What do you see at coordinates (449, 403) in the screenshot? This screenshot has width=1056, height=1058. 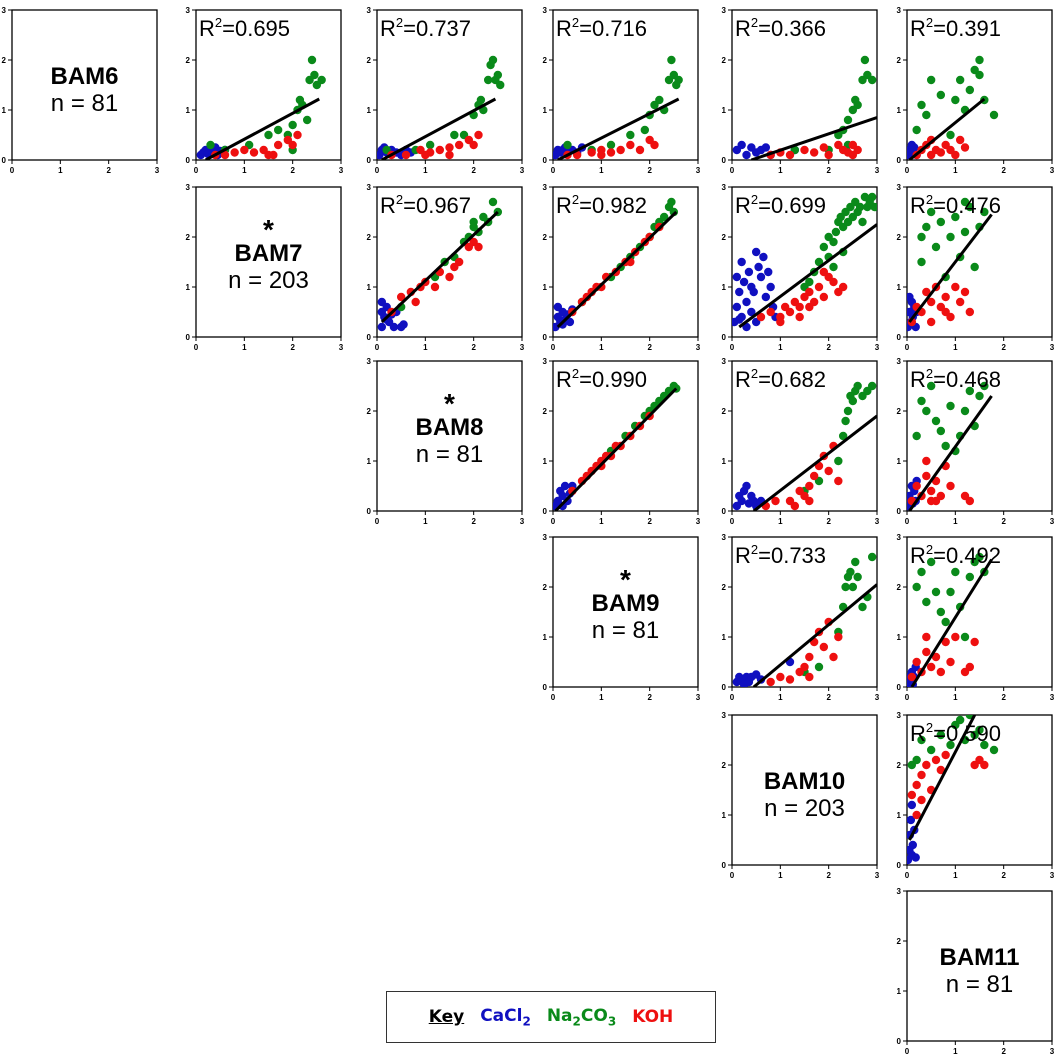 I see `significance-asterisk: *` at bounding box center [449, 403].